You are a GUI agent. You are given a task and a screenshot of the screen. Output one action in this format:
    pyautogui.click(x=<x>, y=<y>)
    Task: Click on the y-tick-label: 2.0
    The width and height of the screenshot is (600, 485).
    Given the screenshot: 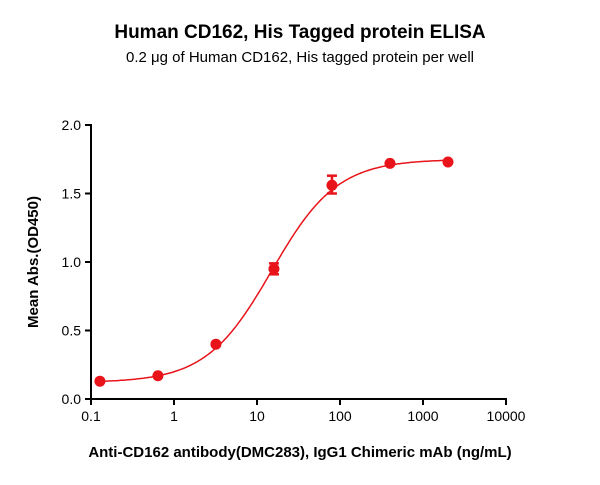 What is the action you would take?
    pyautogui.click(x=72, y=125)
    